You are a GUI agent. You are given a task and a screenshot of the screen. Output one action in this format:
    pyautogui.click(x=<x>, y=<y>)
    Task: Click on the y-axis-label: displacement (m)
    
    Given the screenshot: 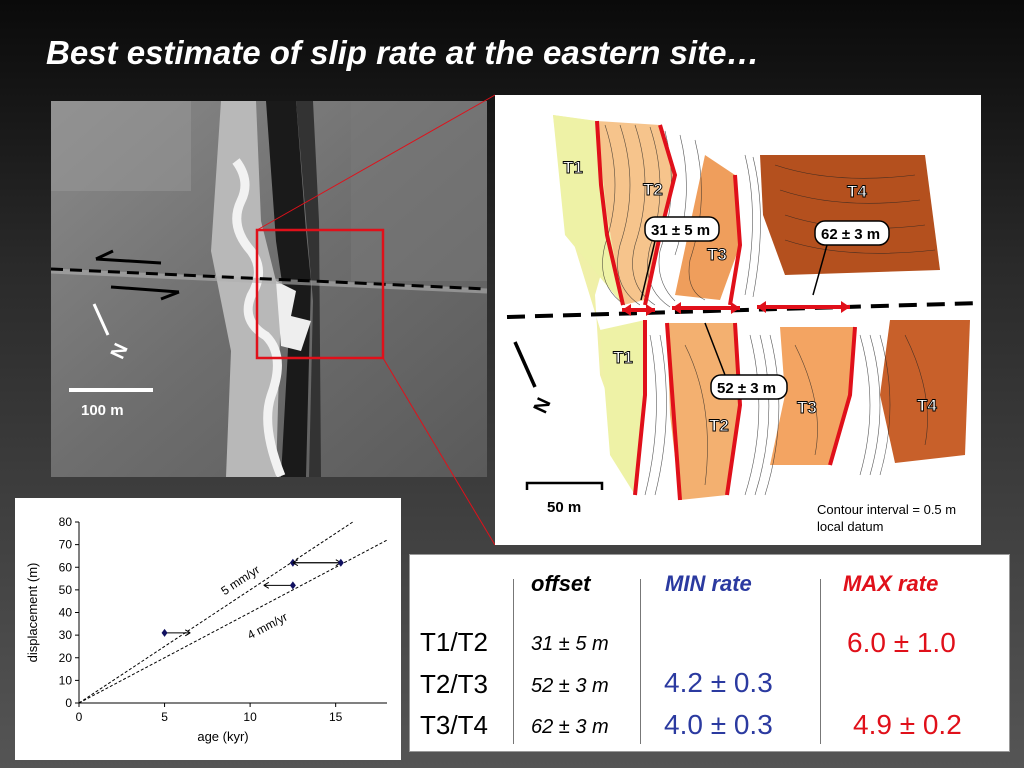 What is the action you would take?
    pyautogui.click(x=32, y=613)
    